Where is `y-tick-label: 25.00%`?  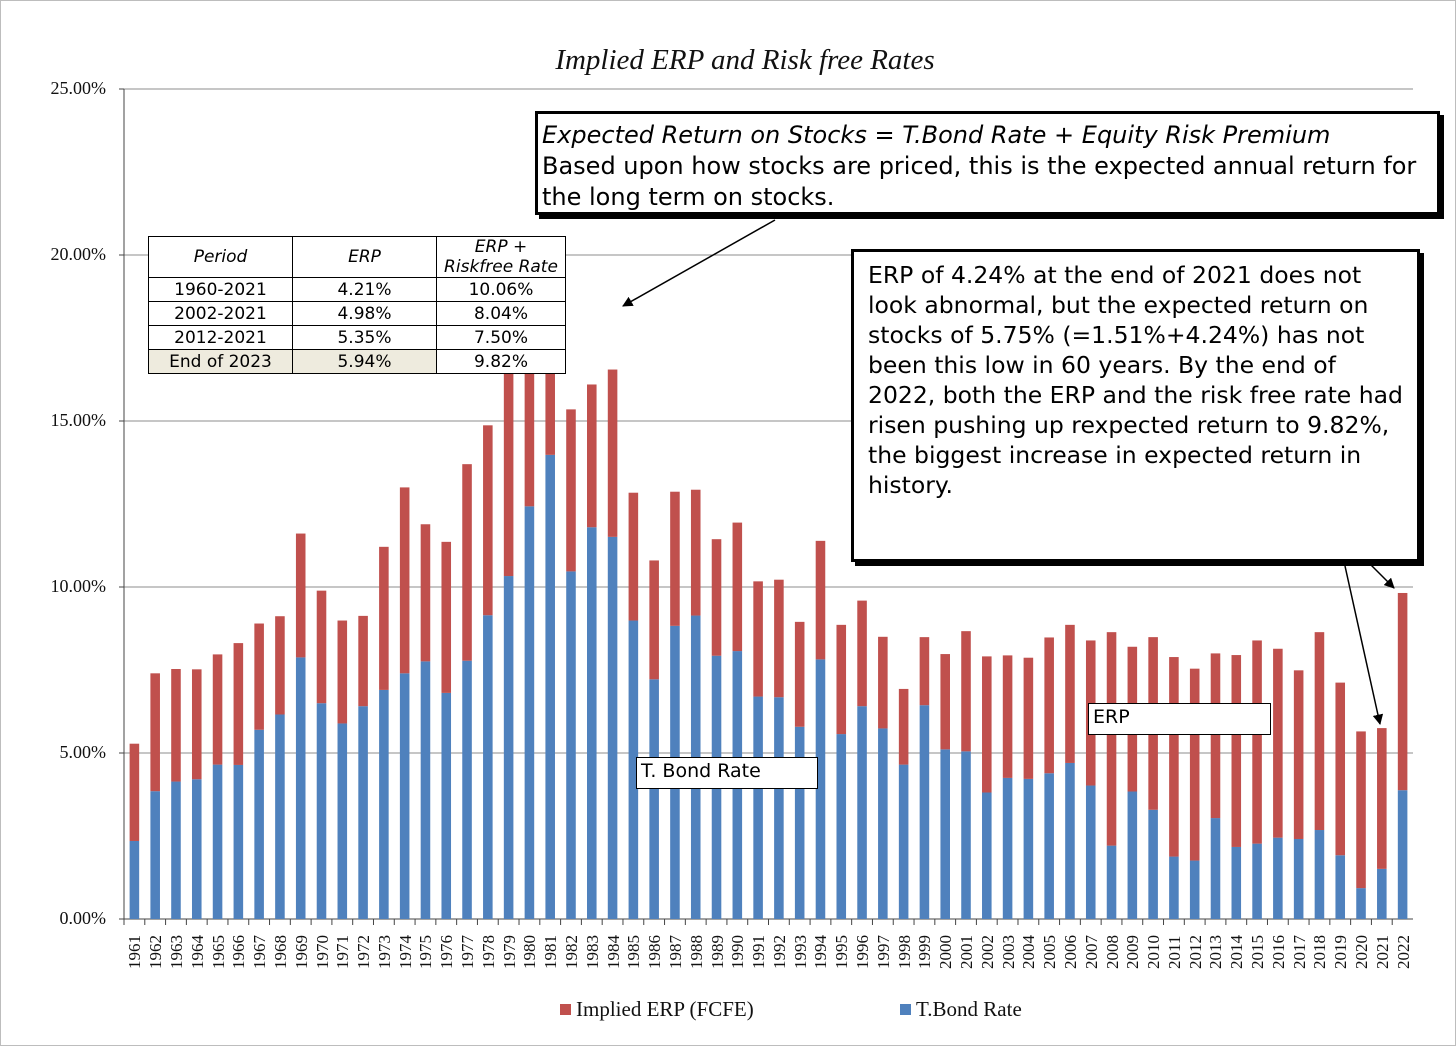 y-tick-label: 25.00% is located at coordinates (78, 88).